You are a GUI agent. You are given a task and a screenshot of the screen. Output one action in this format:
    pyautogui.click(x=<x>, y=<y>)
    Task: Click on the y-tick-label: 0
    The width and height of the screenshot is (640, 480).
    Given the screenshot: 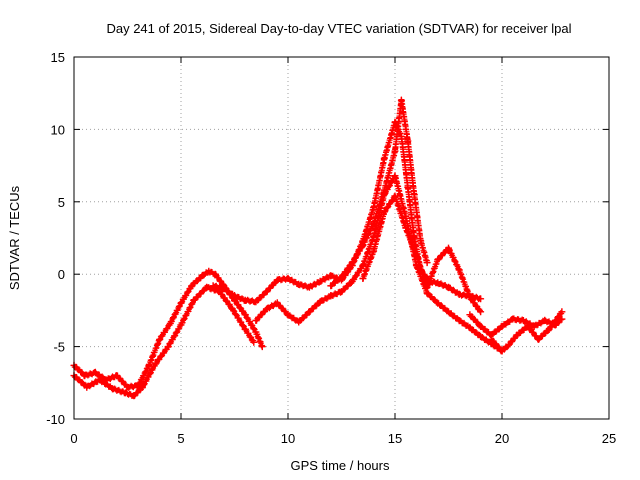 What is the action you would take?
    pyautogui.click(x=61, y=274)
    